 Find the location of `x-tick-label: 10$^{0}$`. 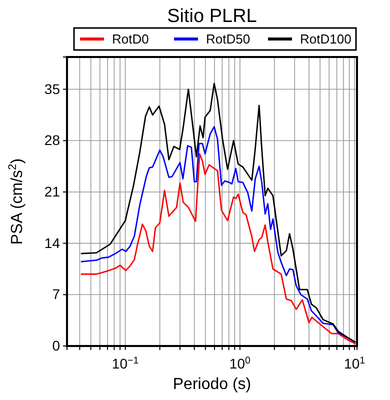

x-tick-label: 10$^{0}$ is located at coordinates (240, 363).